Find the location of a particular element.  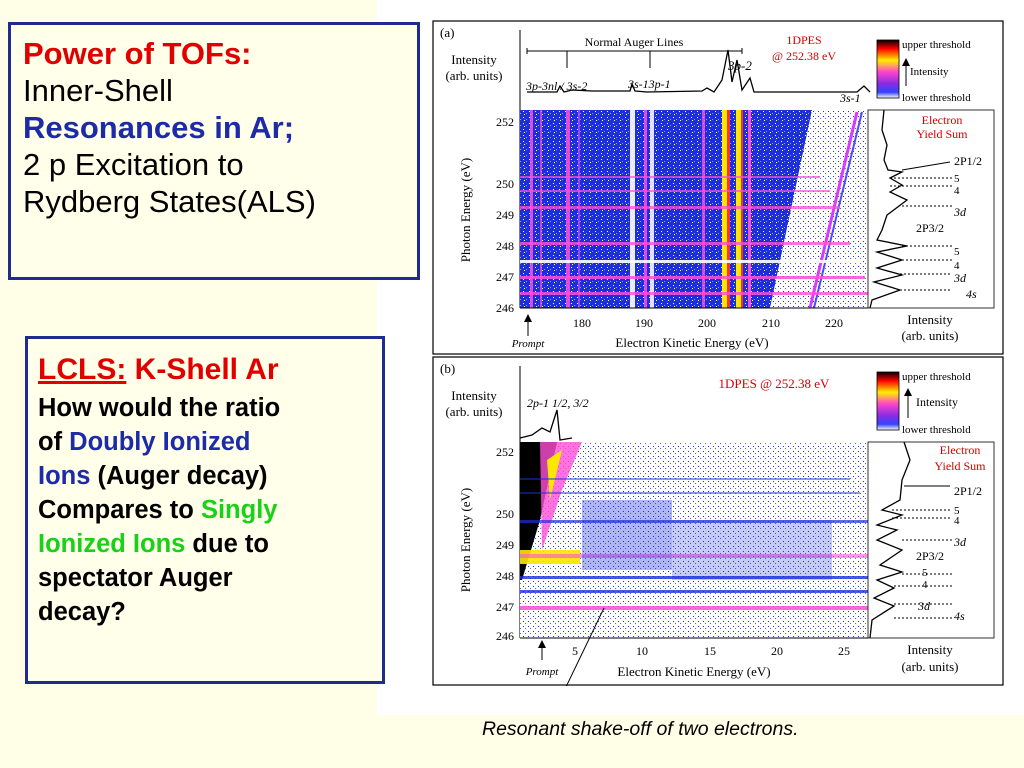

panel-b-yield-curve is located at coordinates (890, 540).